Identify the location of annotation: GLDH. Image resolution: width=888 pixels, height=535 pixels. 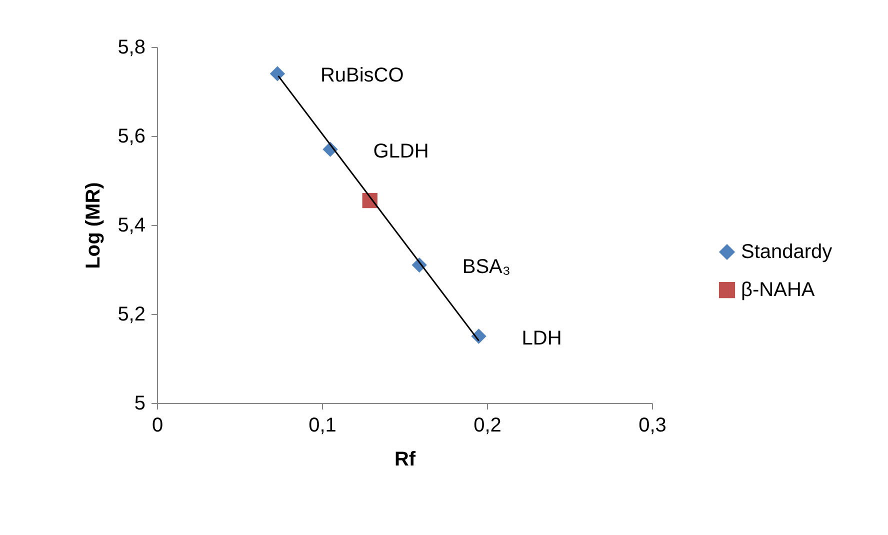
(401, 151).